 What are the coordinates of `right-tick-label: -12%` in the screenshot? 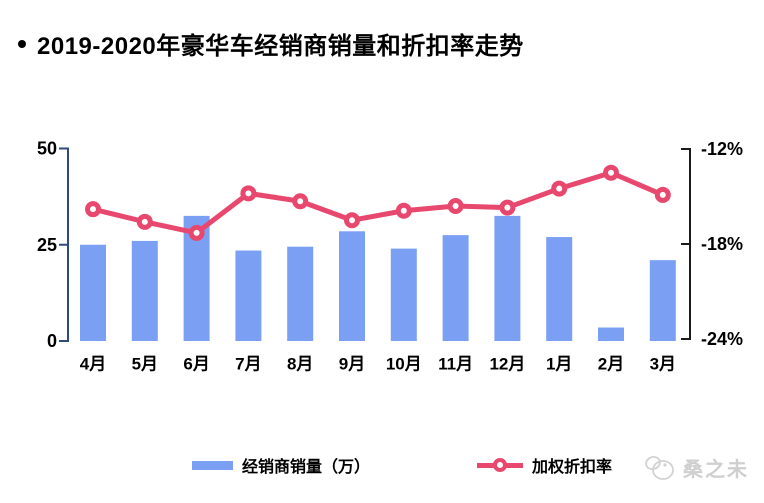 It's located at (722, 149).